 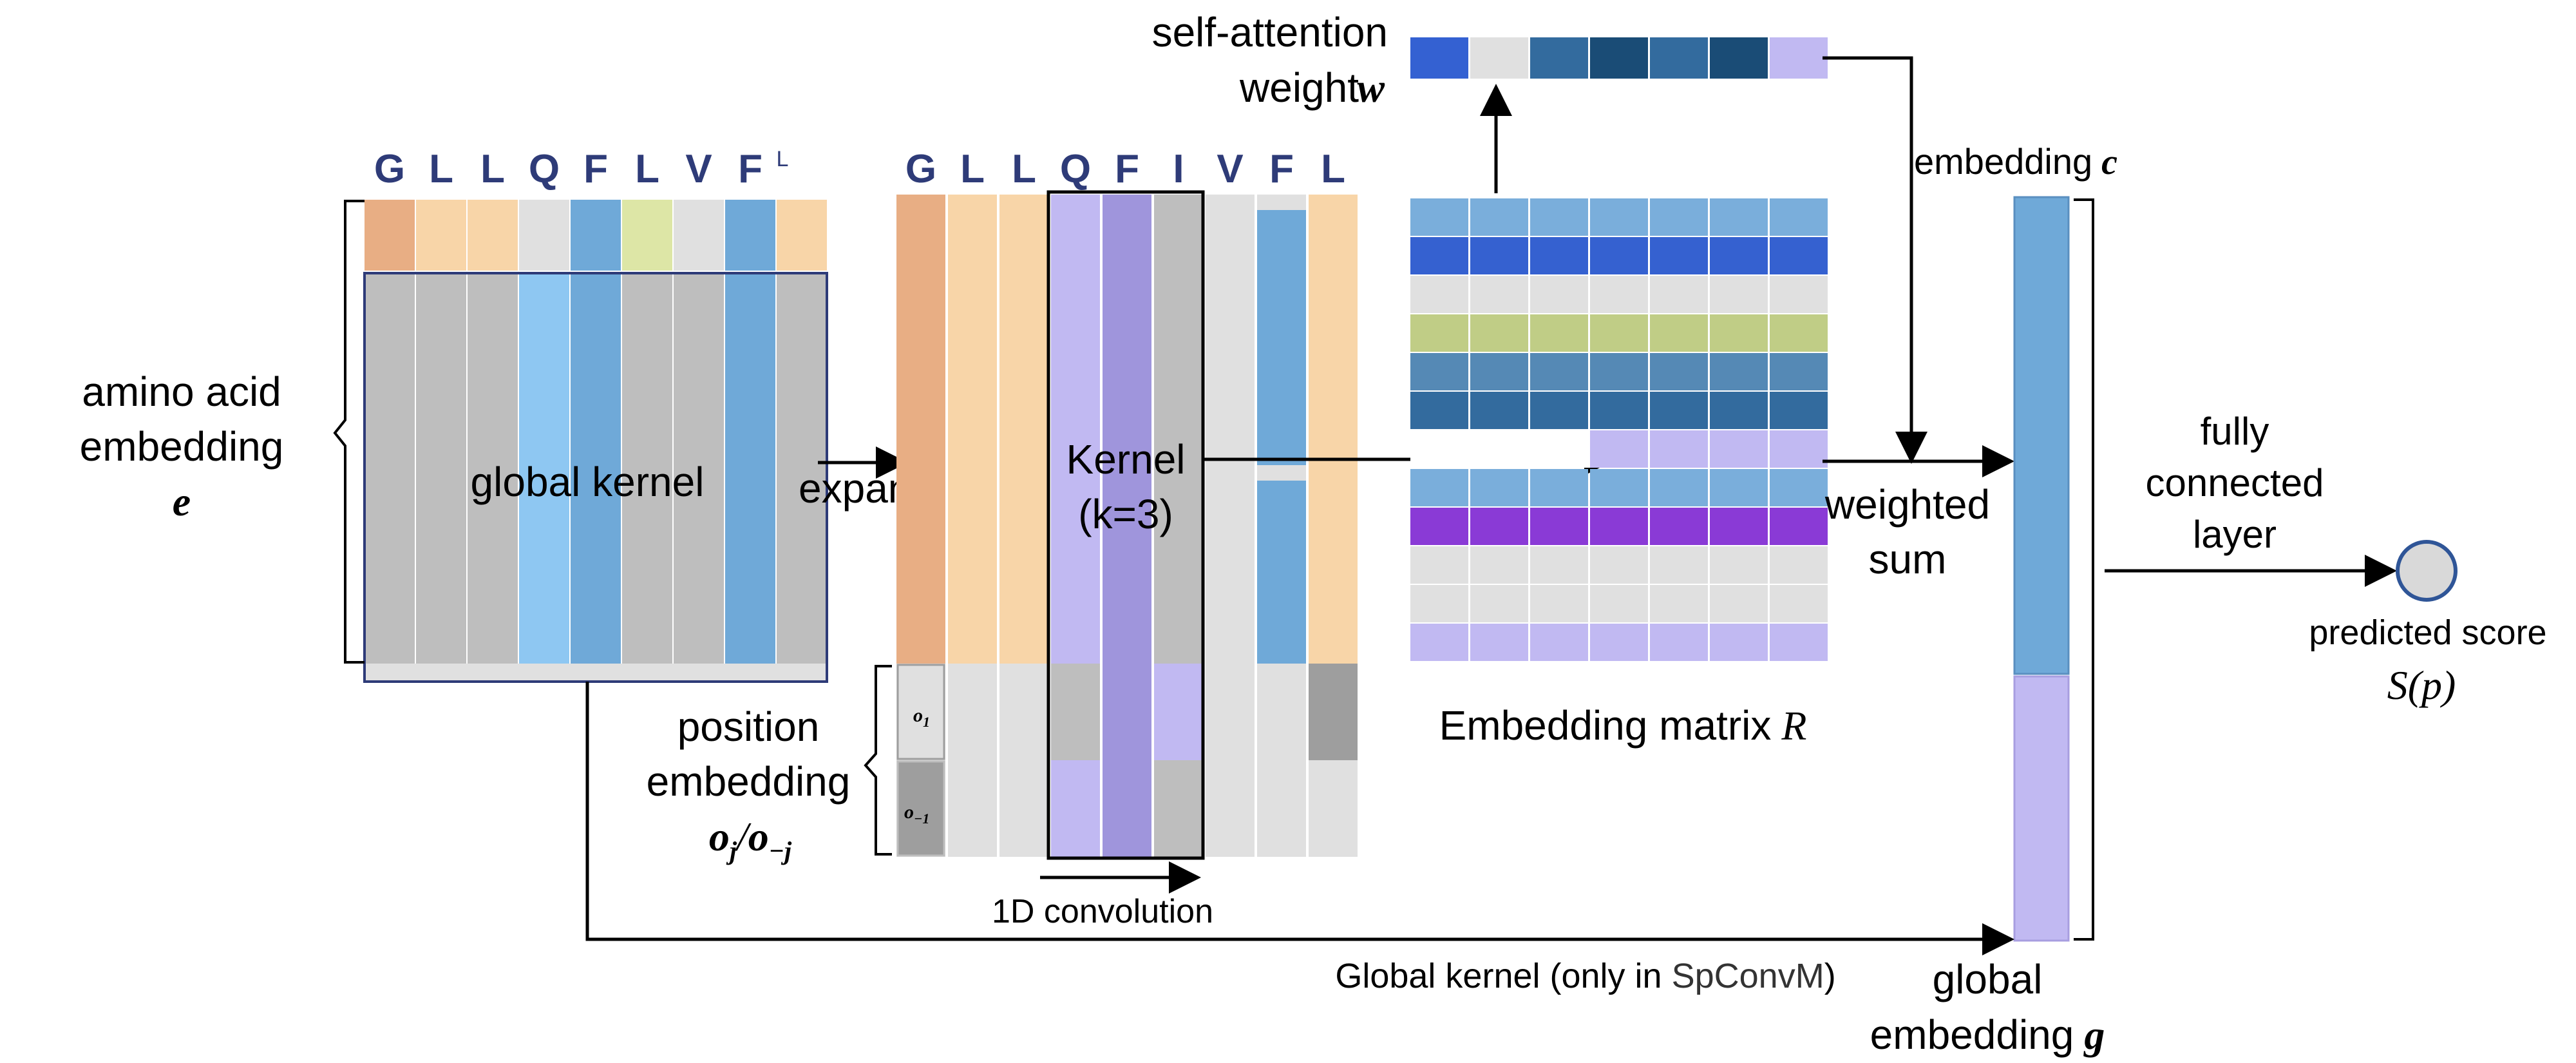 What do you see at coordinates (544, 169) in the screenshot?
I see `input-letter: Q` at bounding box center [544, 169].